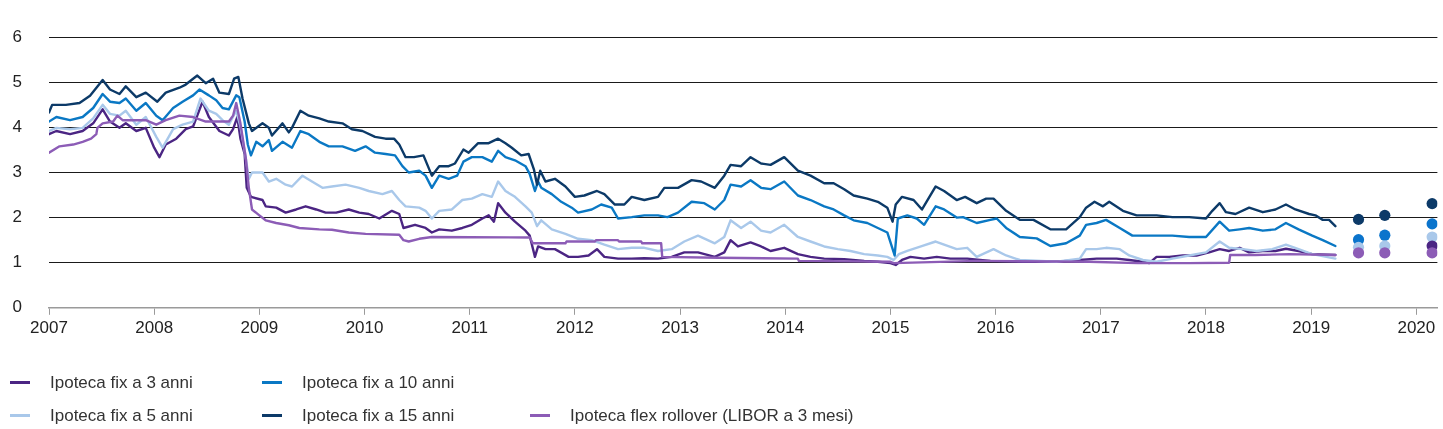 This screenshot has width=1443, height=429. I want to click on y-tick-label: 4, so click(17, 127).